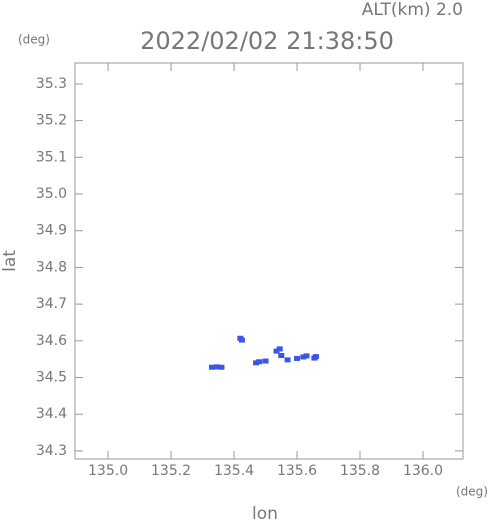  I want to click on x-tick-label: 135.4, so click(234, 471).